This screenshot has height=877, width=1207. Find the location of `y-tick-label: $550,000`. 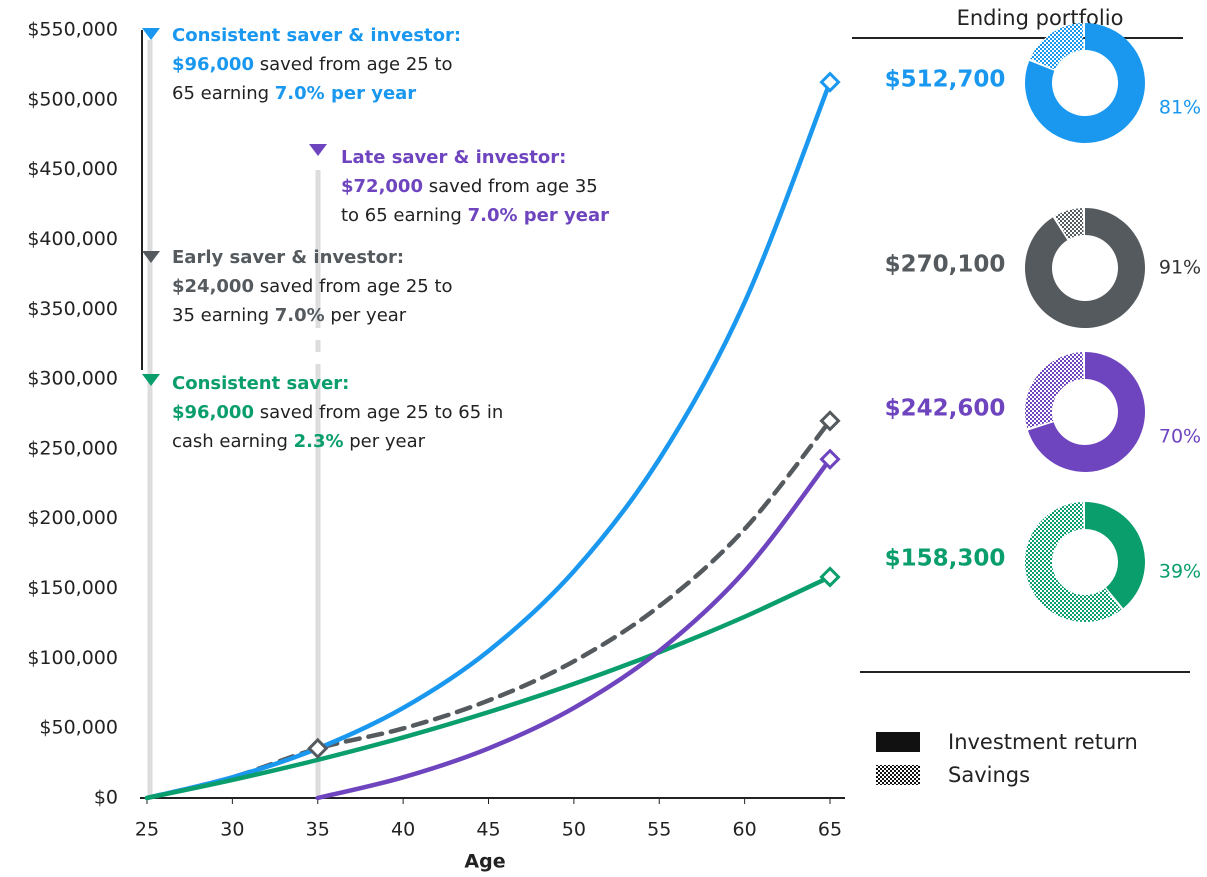

y-tick-label: $550,000 is located at coordinates (72, 30).